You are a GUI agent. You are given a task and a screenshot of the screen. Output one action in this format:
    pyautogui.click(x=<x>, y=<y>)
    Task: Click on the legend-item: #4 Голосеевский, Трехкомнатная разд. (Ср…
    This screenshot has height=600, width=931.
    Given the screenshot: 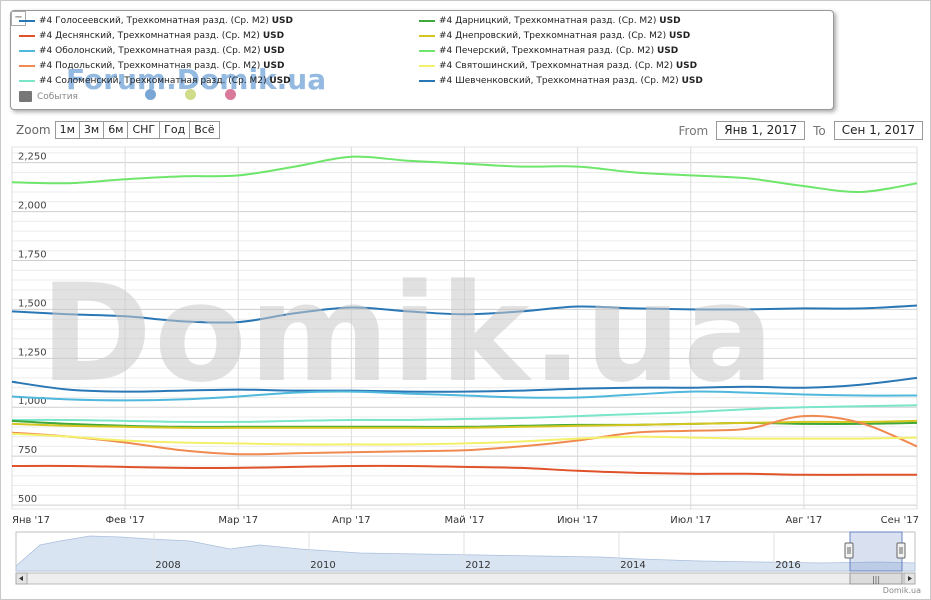 What is the action you would take?
    pyautogui.click(x=156, y=23)
    